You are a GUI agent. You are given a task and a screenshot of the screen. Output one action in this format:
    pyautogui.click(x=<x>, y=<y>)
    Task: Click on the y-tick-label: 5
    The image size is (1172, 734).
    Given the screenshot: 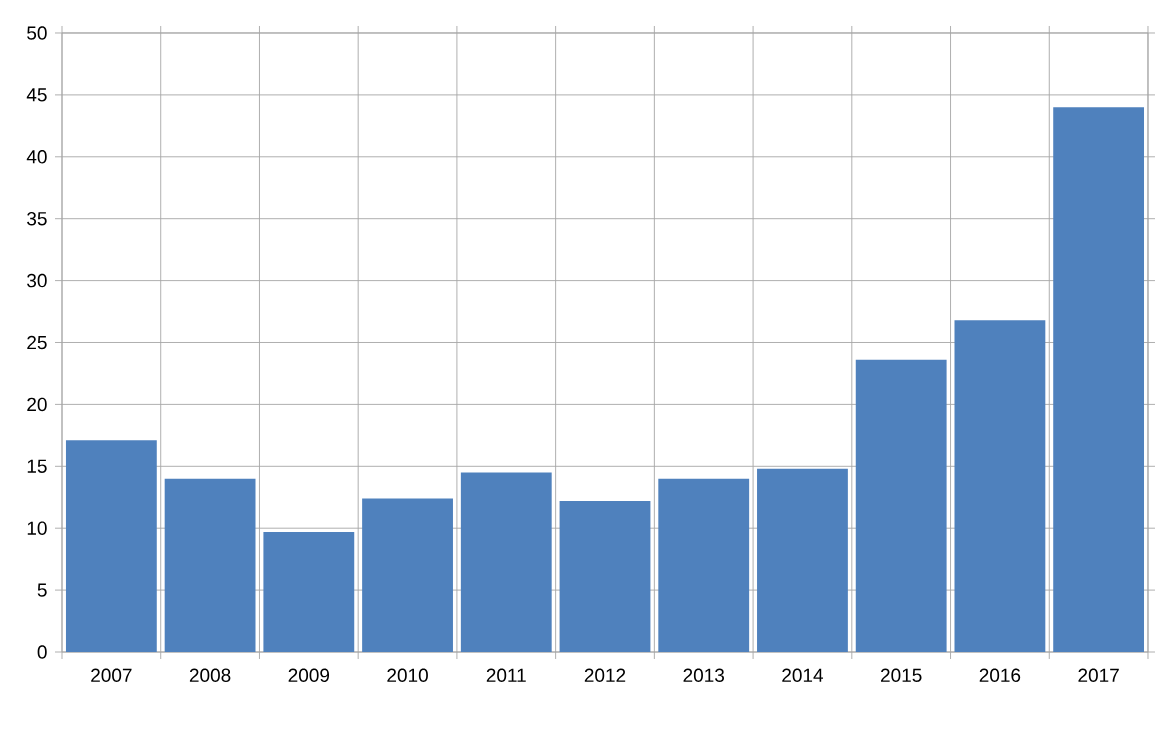 What is the action you would take?
    pyautogui.click(x=42, y=590)
    